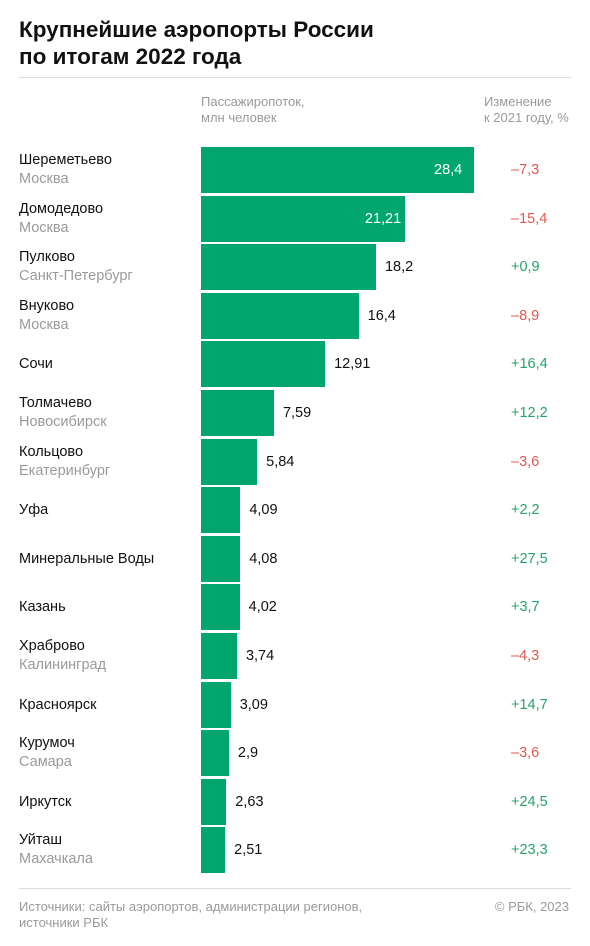 The height and width of the screenshot is (946, 590). I want to click on airport-row: Сочи 12,91 +16,4, so click(295, 364).